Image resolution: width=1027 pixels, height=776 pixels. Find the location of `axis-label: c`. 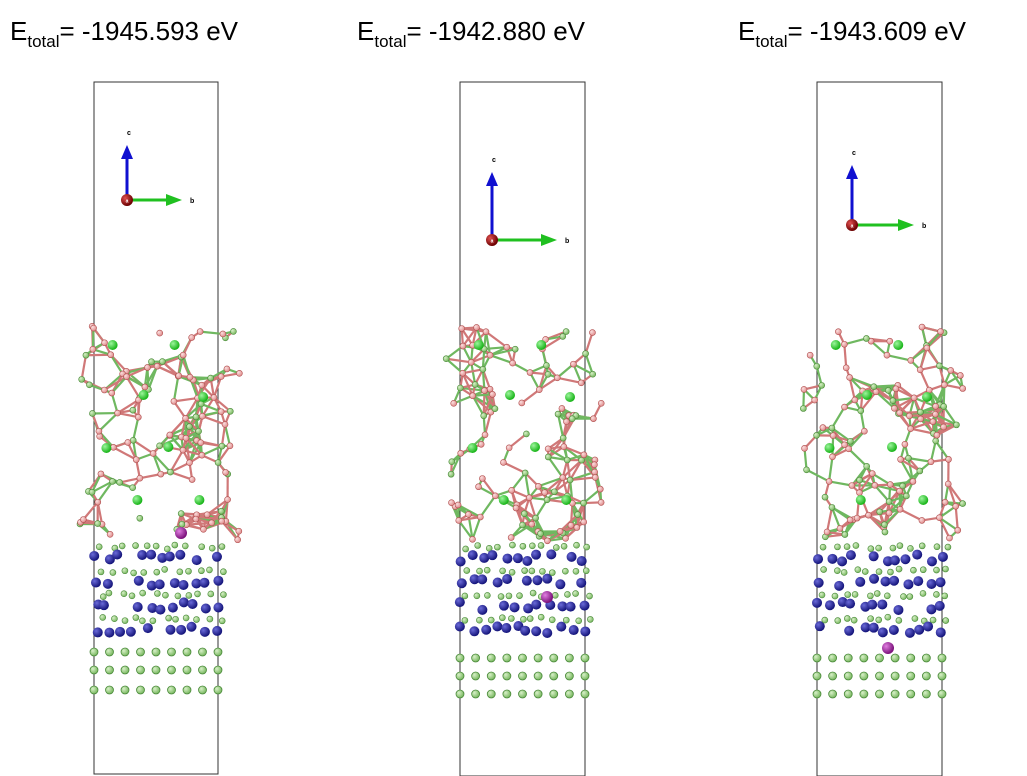

axis-label: c is located at coordinates (494, 160).